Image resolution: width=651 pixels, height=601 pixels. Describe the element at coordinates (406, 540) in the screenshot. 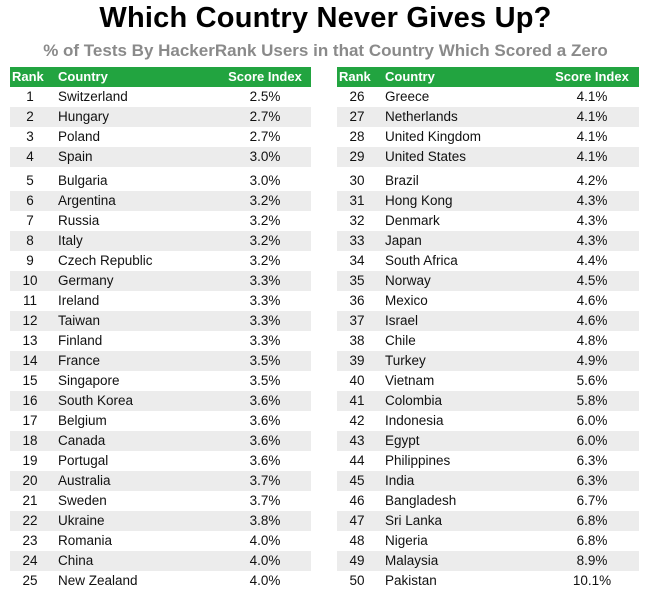

I see `country-cell: Nigeria` at that location.